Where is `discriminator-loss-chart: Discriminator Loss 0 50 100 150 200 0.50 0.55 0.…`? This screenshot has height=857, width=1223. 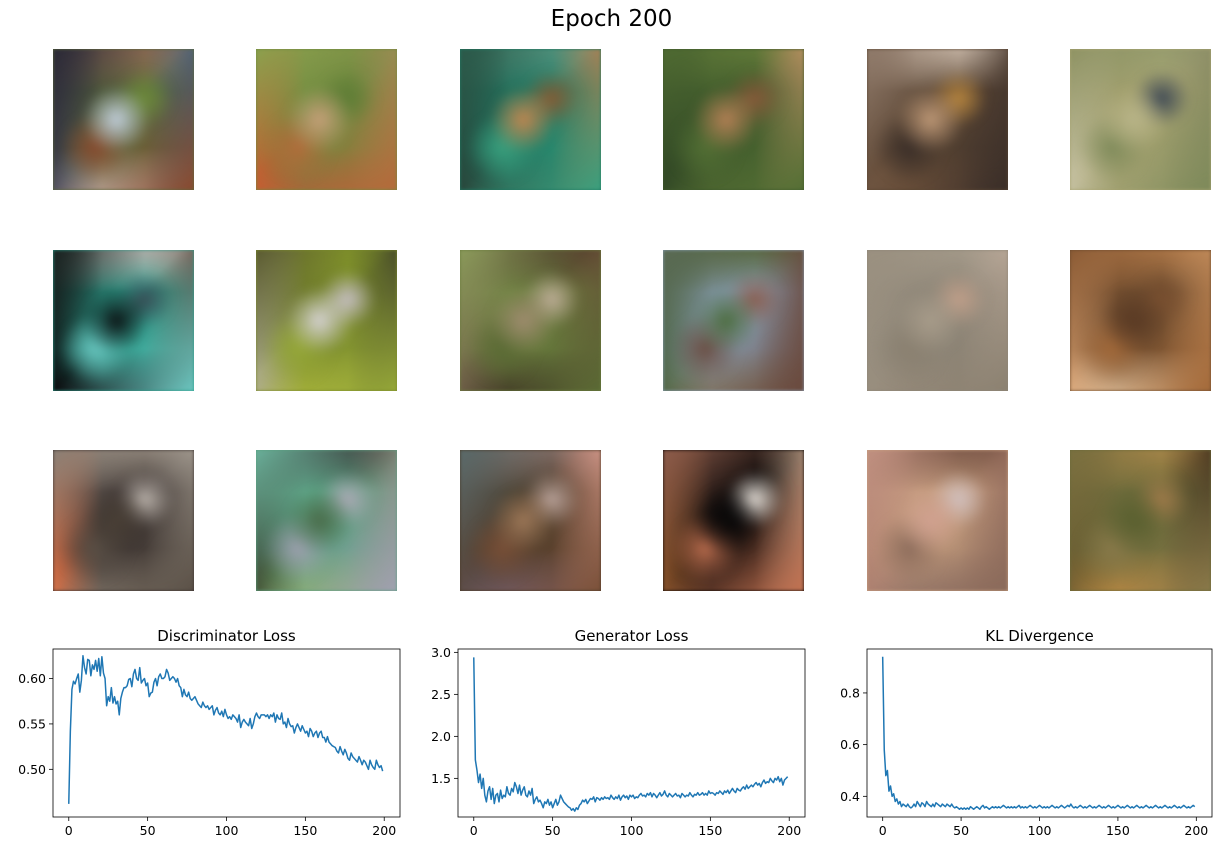
discriminator-loss-chart: Discriminator Loss 0 50 100 150 200 0.50 0.55 0.… is located at coordinates (209, 732).